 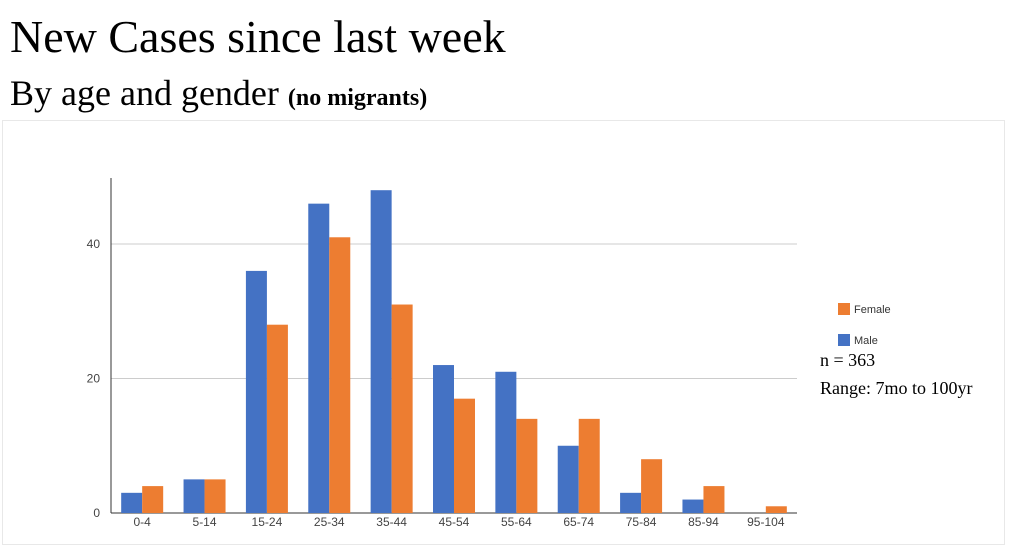 I want to click on legend-swatch-female, so click(x=844, y=309).